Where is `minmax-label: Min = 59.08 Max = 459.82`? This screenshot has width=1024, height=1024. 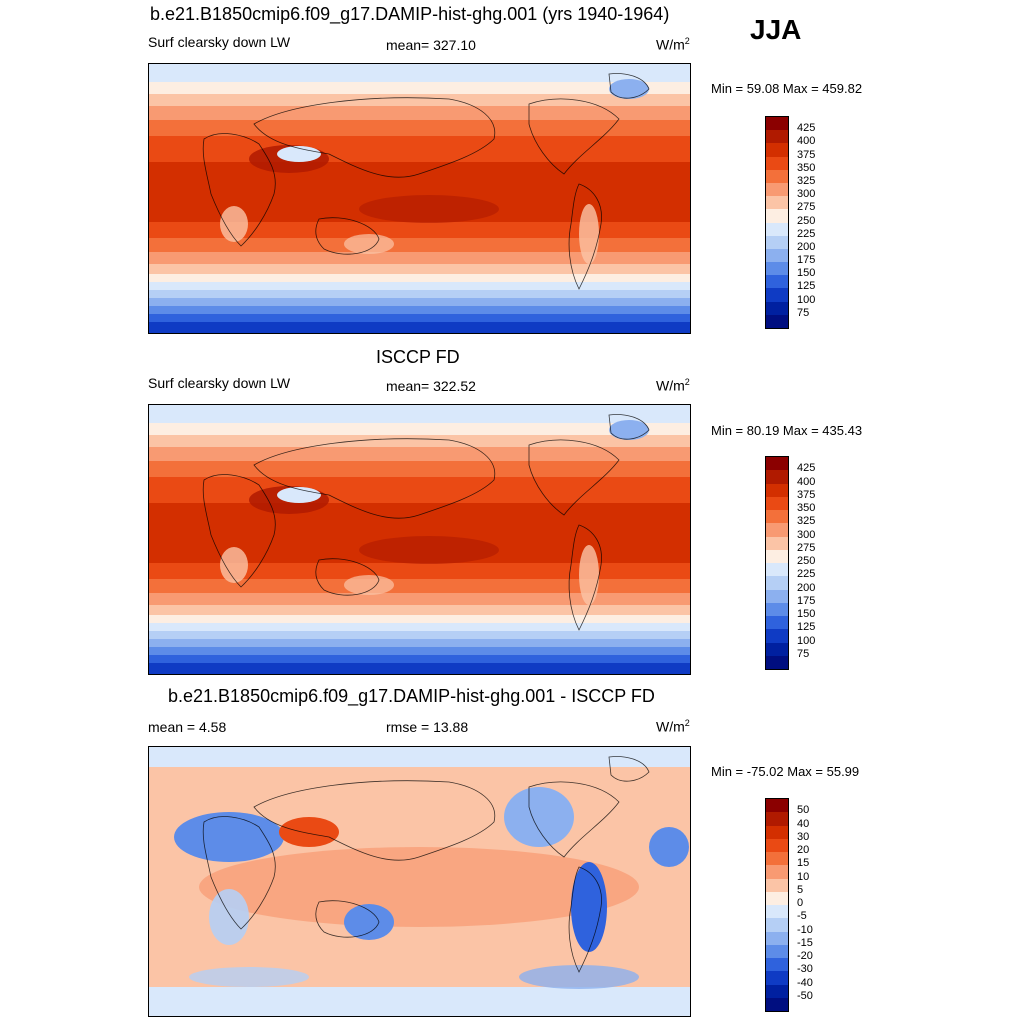
minmax-label: Min = 59.08 Max = 459.82 is located at coordinates (787, 88).